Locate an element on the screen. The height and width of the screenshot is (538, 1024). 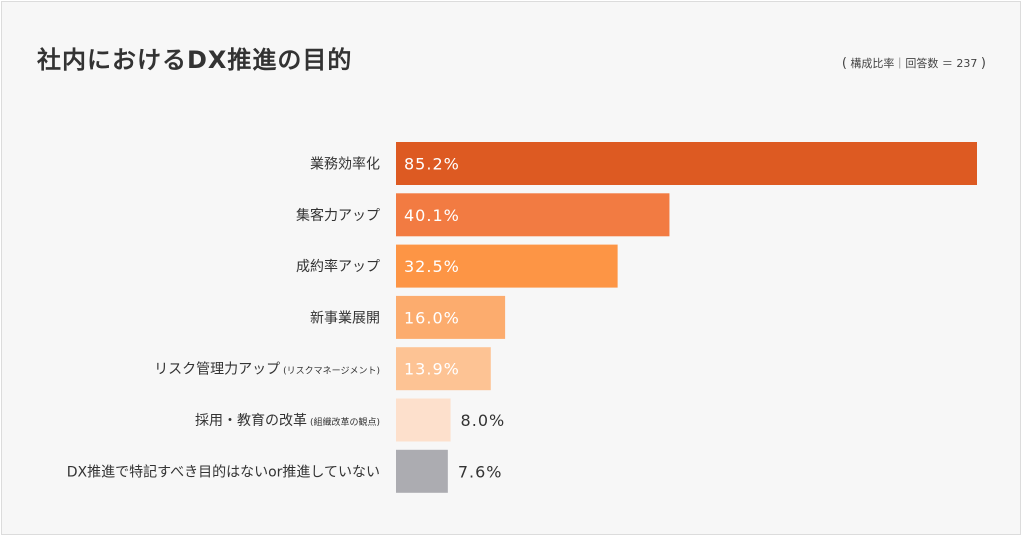
category-main-2: 成約率アップ is located at coordinates (338, 266).